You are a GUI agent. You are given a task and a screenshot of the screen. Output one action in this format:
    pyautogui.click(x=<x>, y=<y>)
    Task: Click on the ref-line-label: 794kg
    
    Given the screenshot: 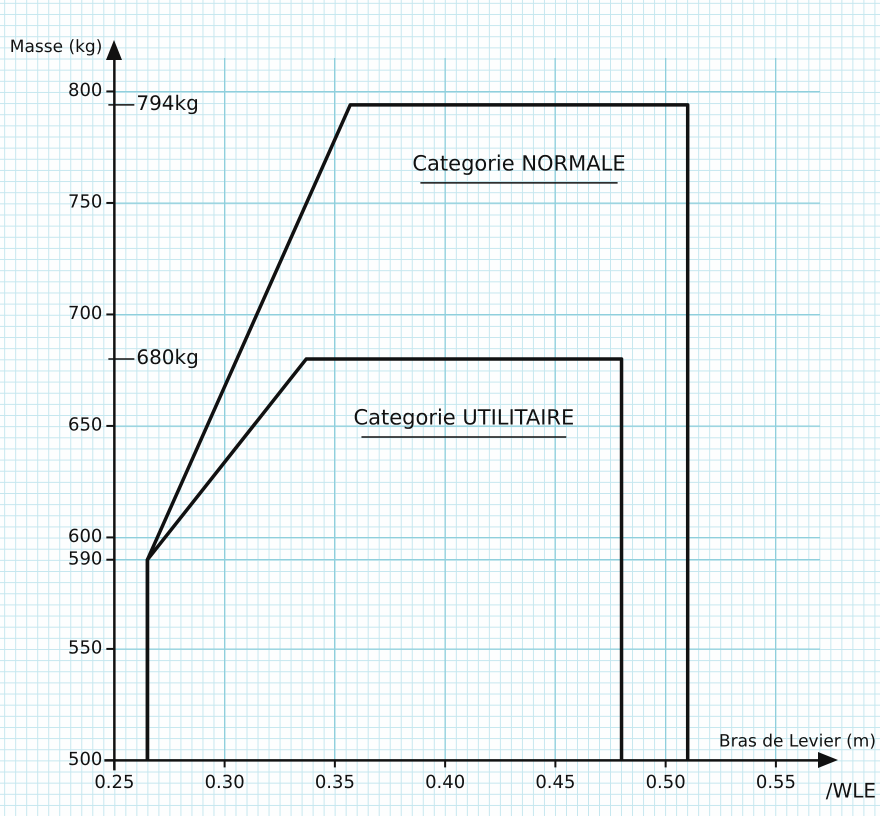 What is the action you would take?
    pyautogui.click(x=167, y=103)
    